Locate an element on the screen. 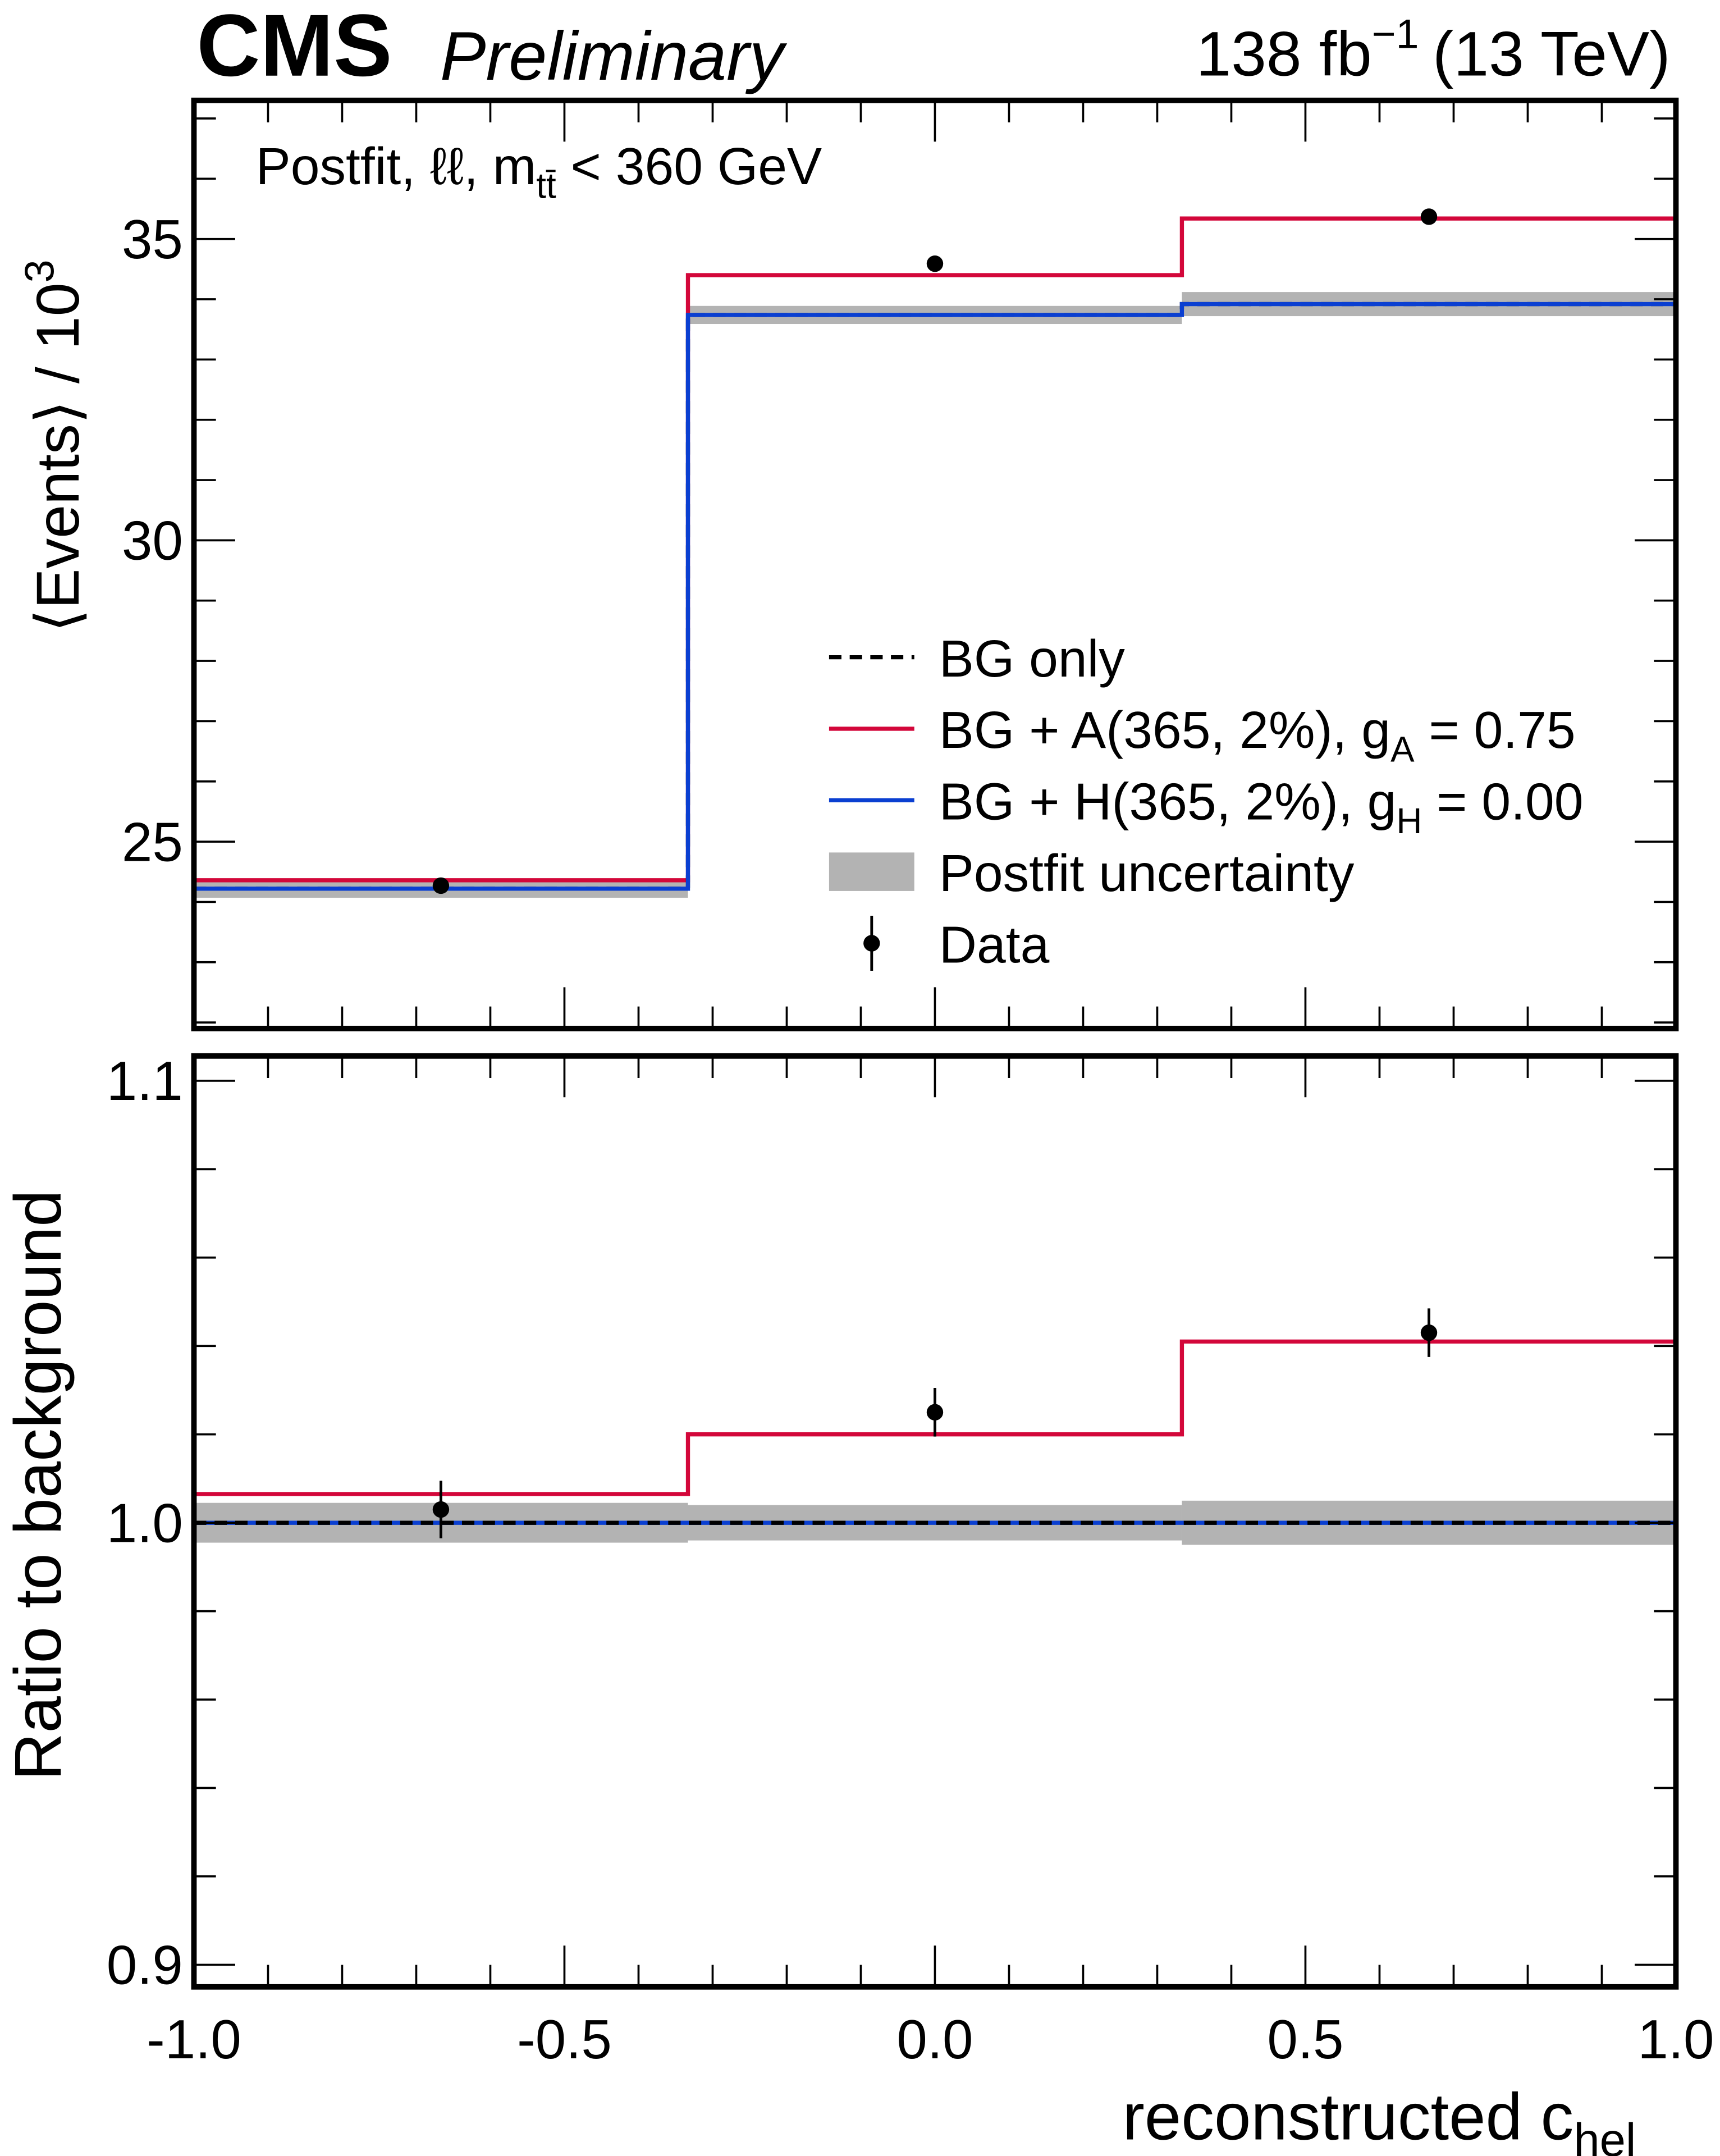 This screenshot has width=1720, height=2156. x-axis-label: reconstructed chel is located at coordinates (1380, 2118).